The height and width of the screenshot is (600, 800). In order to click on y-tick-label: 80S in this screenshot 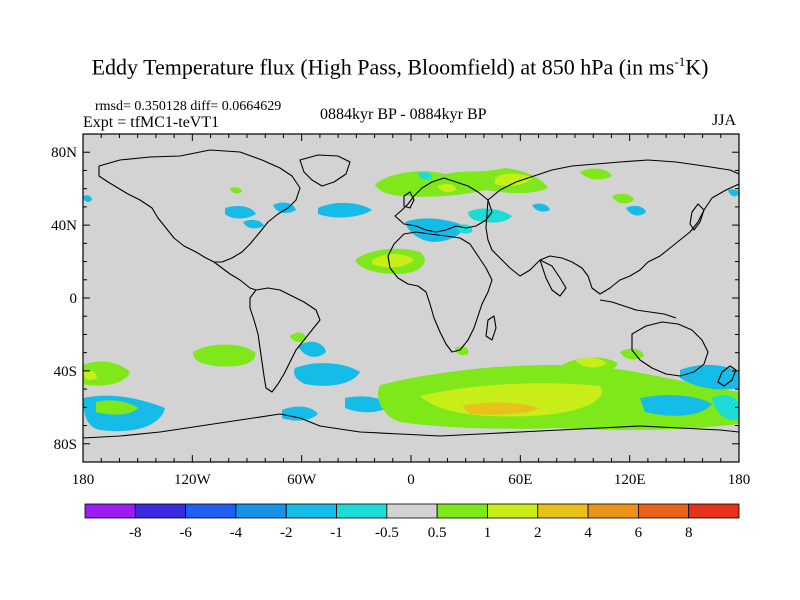, I will do `click(65, 445)`.